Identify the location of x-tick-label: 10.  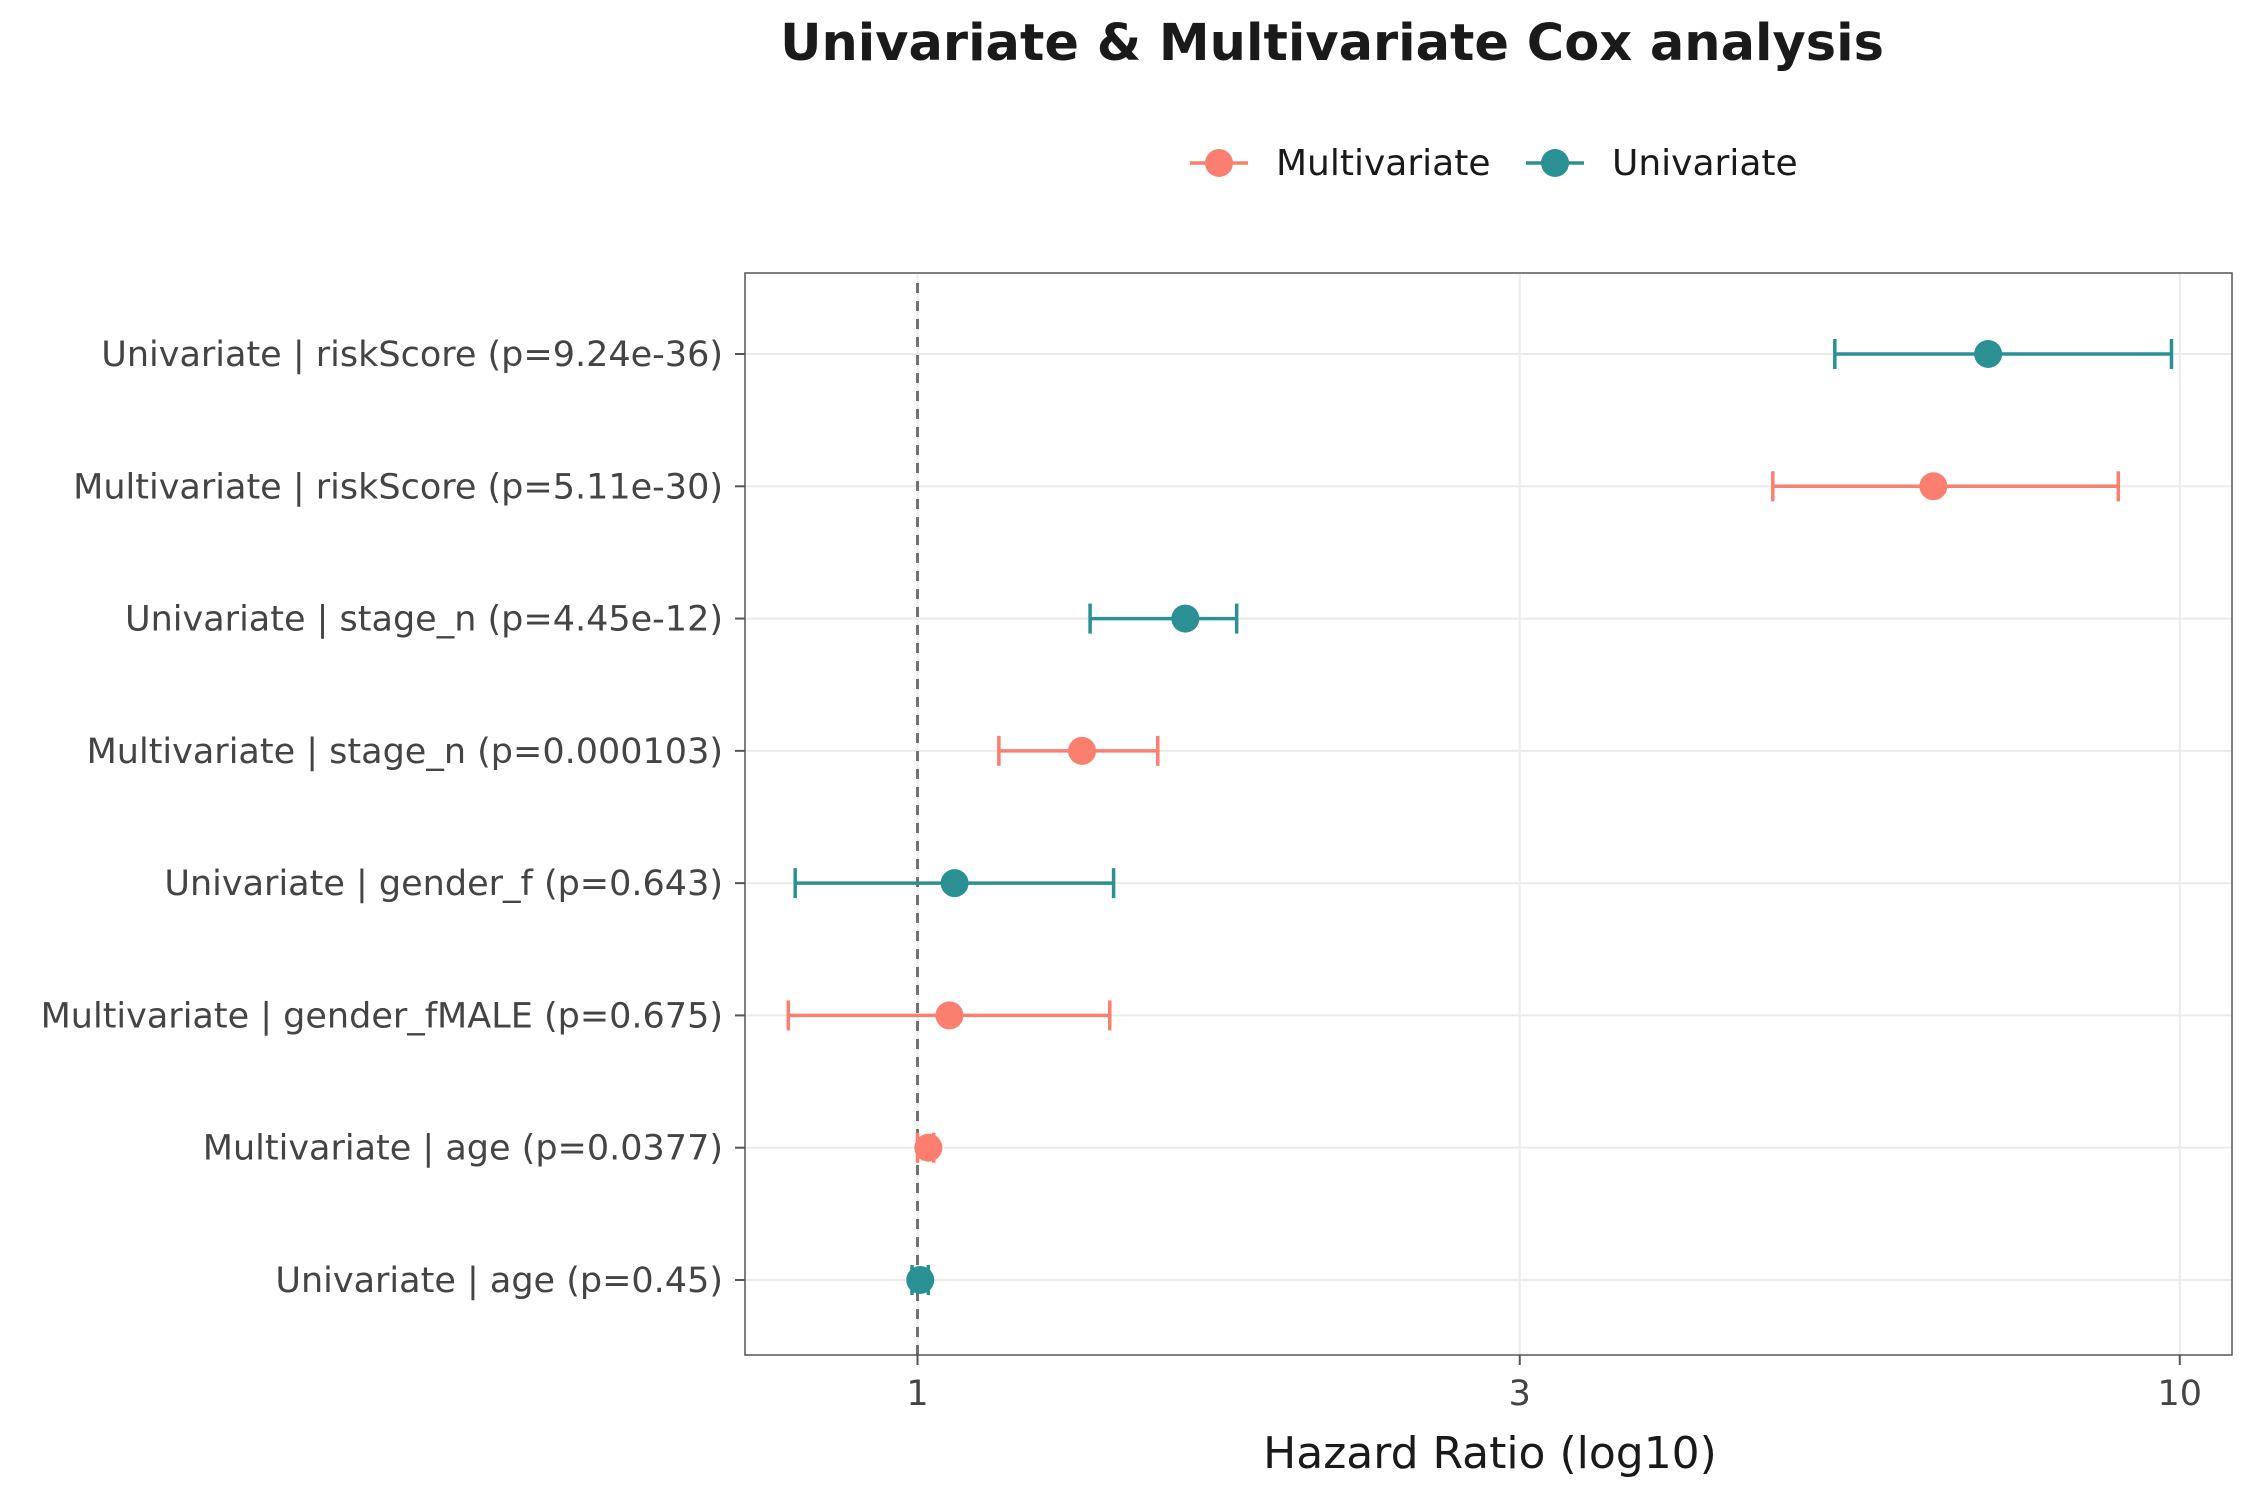
(2179, 1394).